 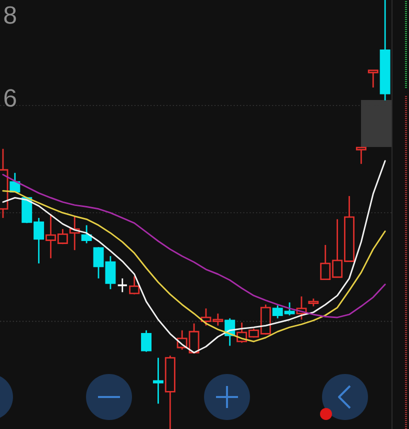 What do you see at coordinates (10, 15) in the screenshot?
I see `annotation: 8` at bounding box center [10, 15].